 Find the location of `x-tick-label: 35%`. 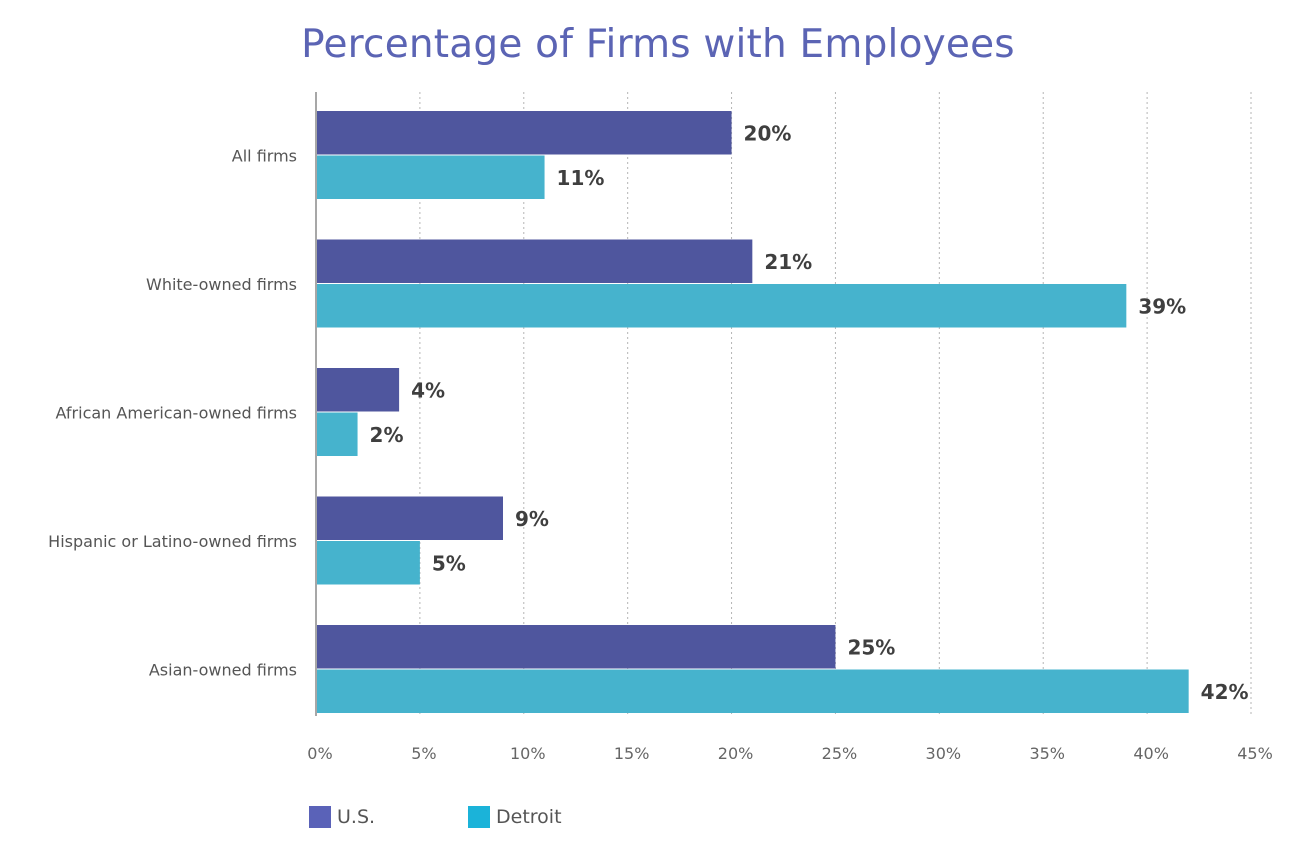

x-tick-label: 35% is located at coordinates (1047, 753).